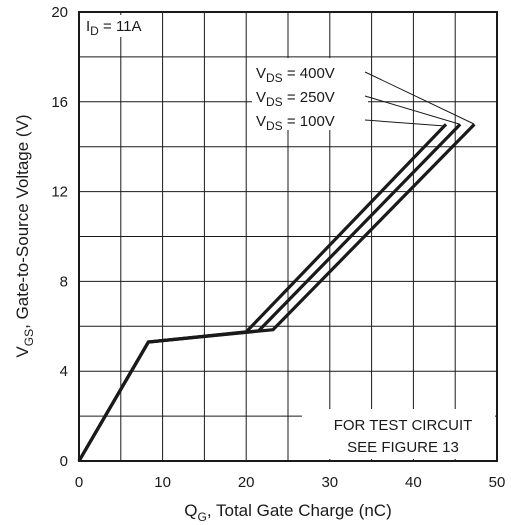  What do you see at coordinates (405, 123) in the screenshot?
I see `leader-line-100v` at bounding box center [405, 123].